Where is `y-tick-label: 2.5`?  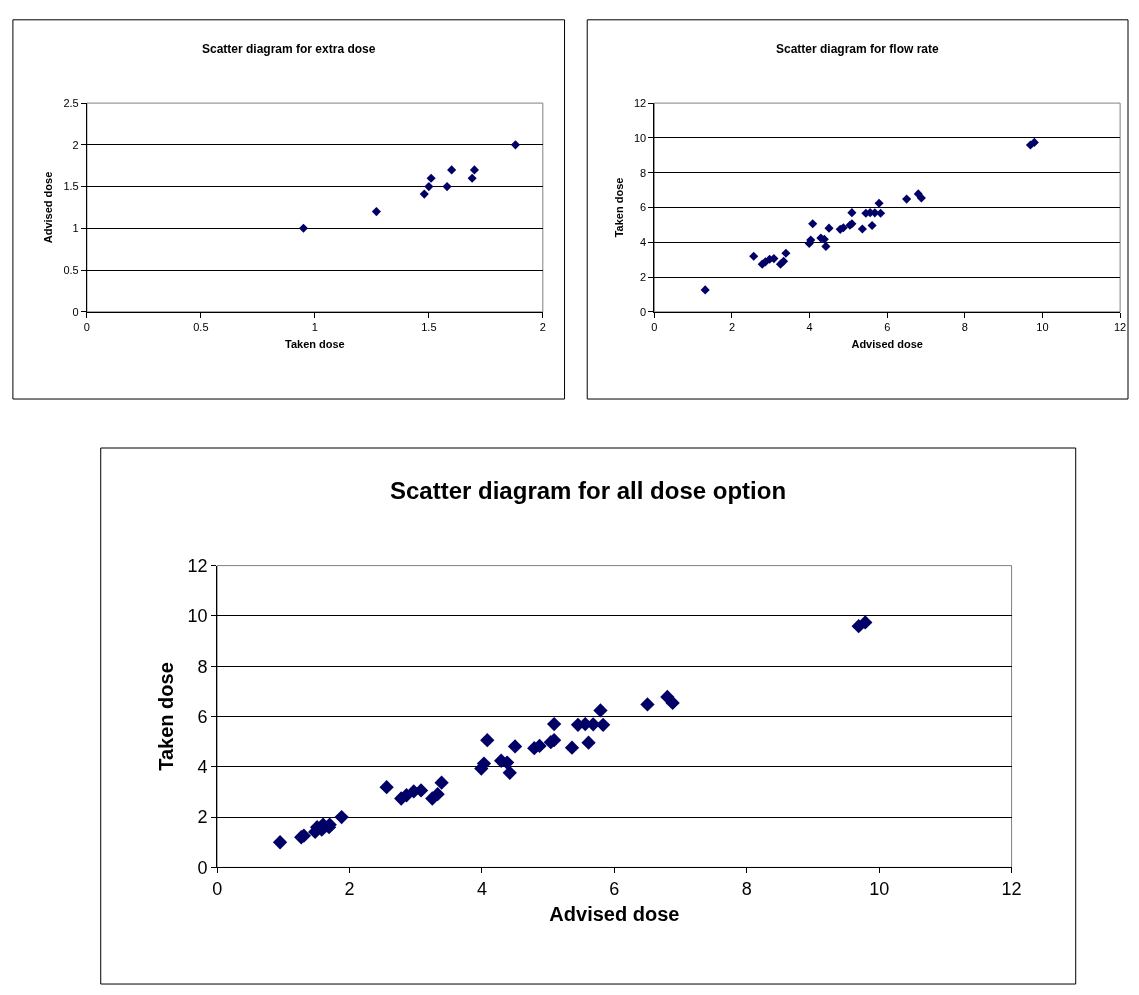
y-tick-label: 2.5 is located at coordinates (71, 102).